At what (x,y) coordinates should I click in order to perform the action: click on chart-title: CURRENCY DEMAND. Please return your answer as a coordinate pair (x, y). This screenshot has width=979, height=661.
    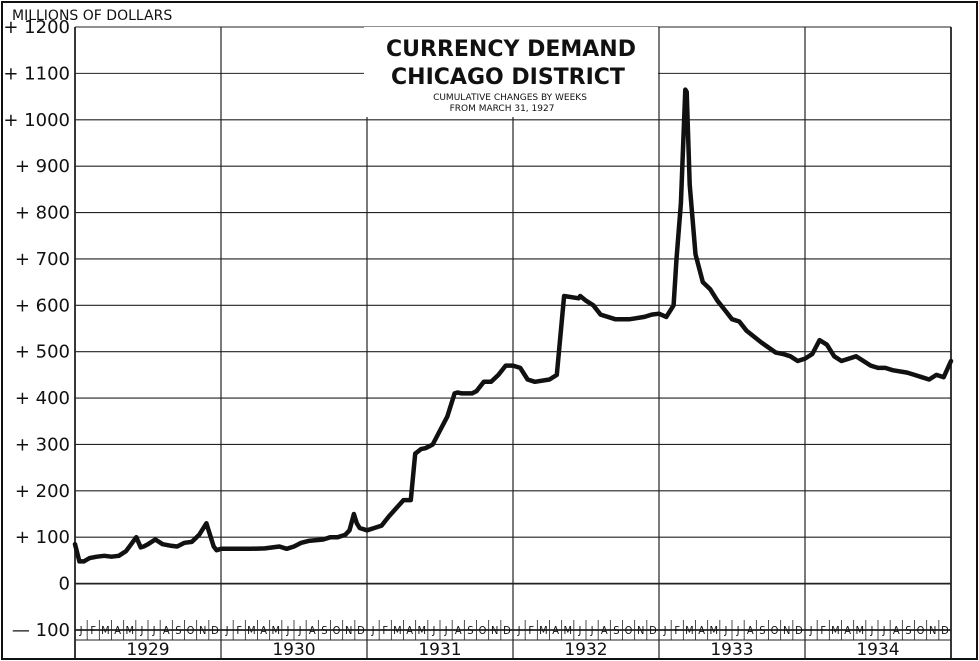
    Looking at the image, I should click on (511, 49).